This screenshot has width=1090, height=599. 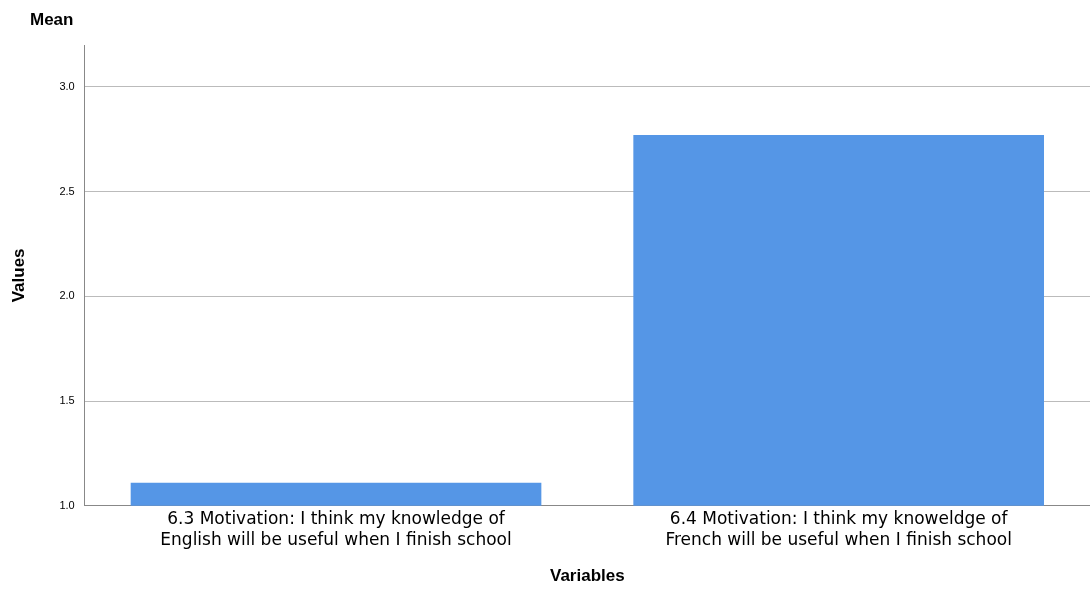 I want to click on y-tick-label: 1.5, so click(x=67, y=400).